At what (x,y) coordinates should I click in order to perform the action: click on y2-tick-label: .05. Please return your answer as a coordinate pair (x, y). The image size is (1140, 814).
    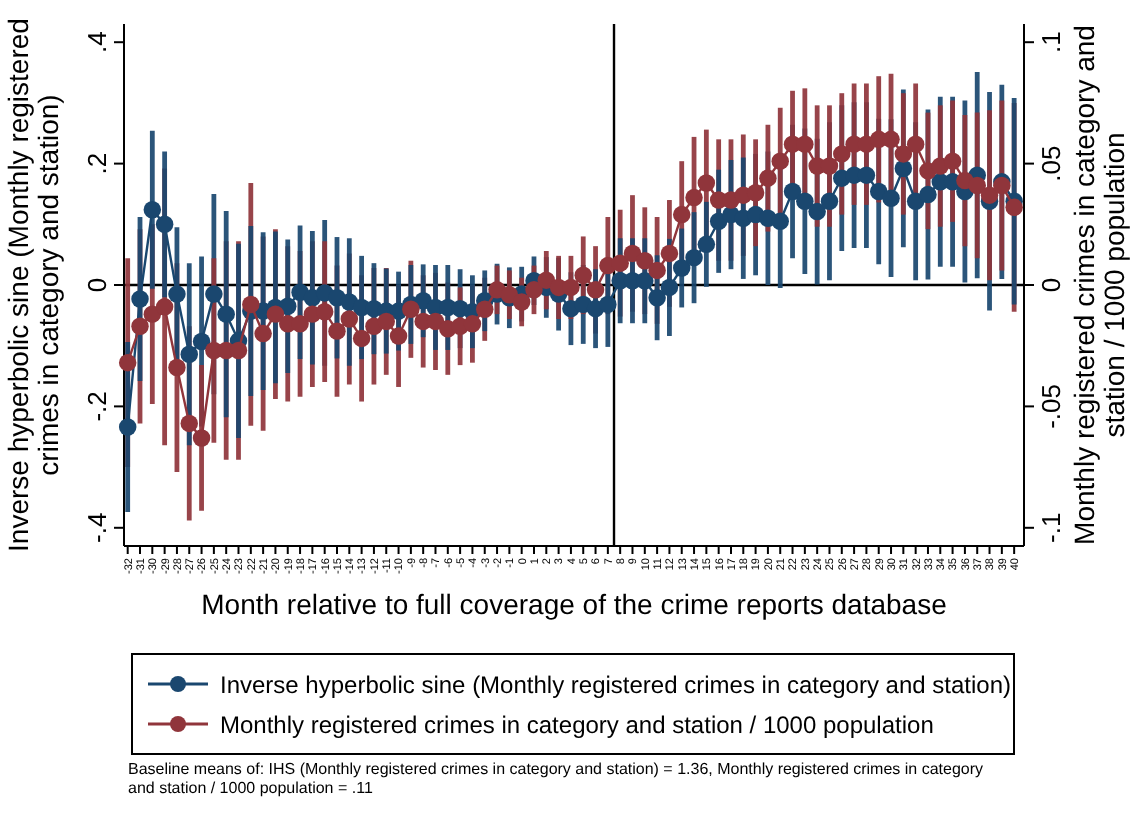
    Looking at the image, I should click on (1051, 163).